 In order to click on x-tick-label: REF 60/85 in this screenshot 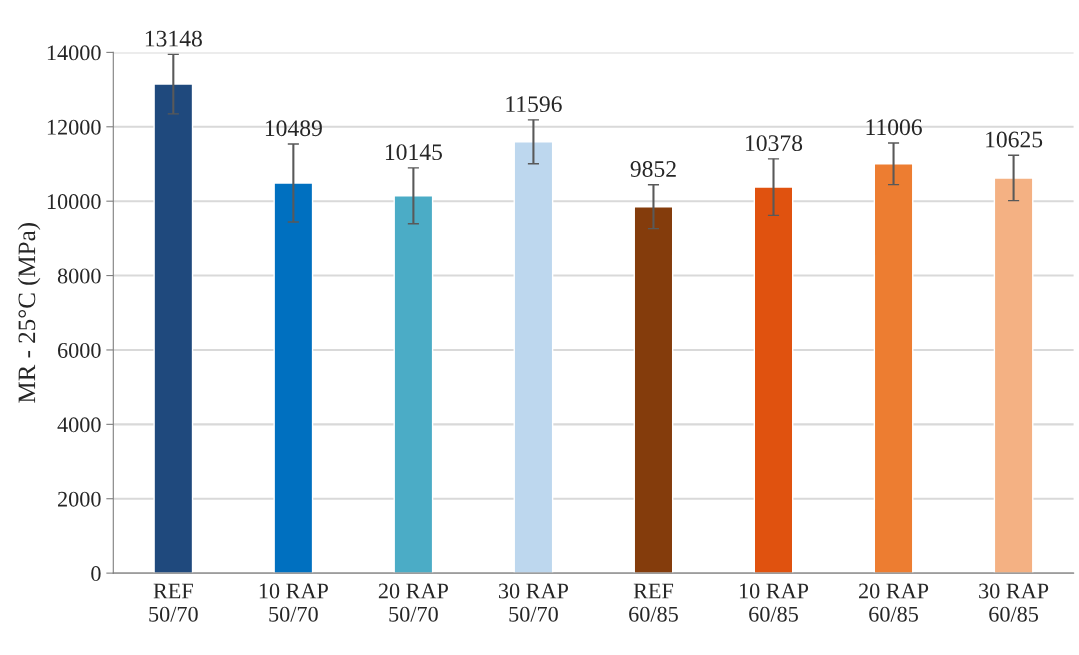, I will do `click(653, 602)`.